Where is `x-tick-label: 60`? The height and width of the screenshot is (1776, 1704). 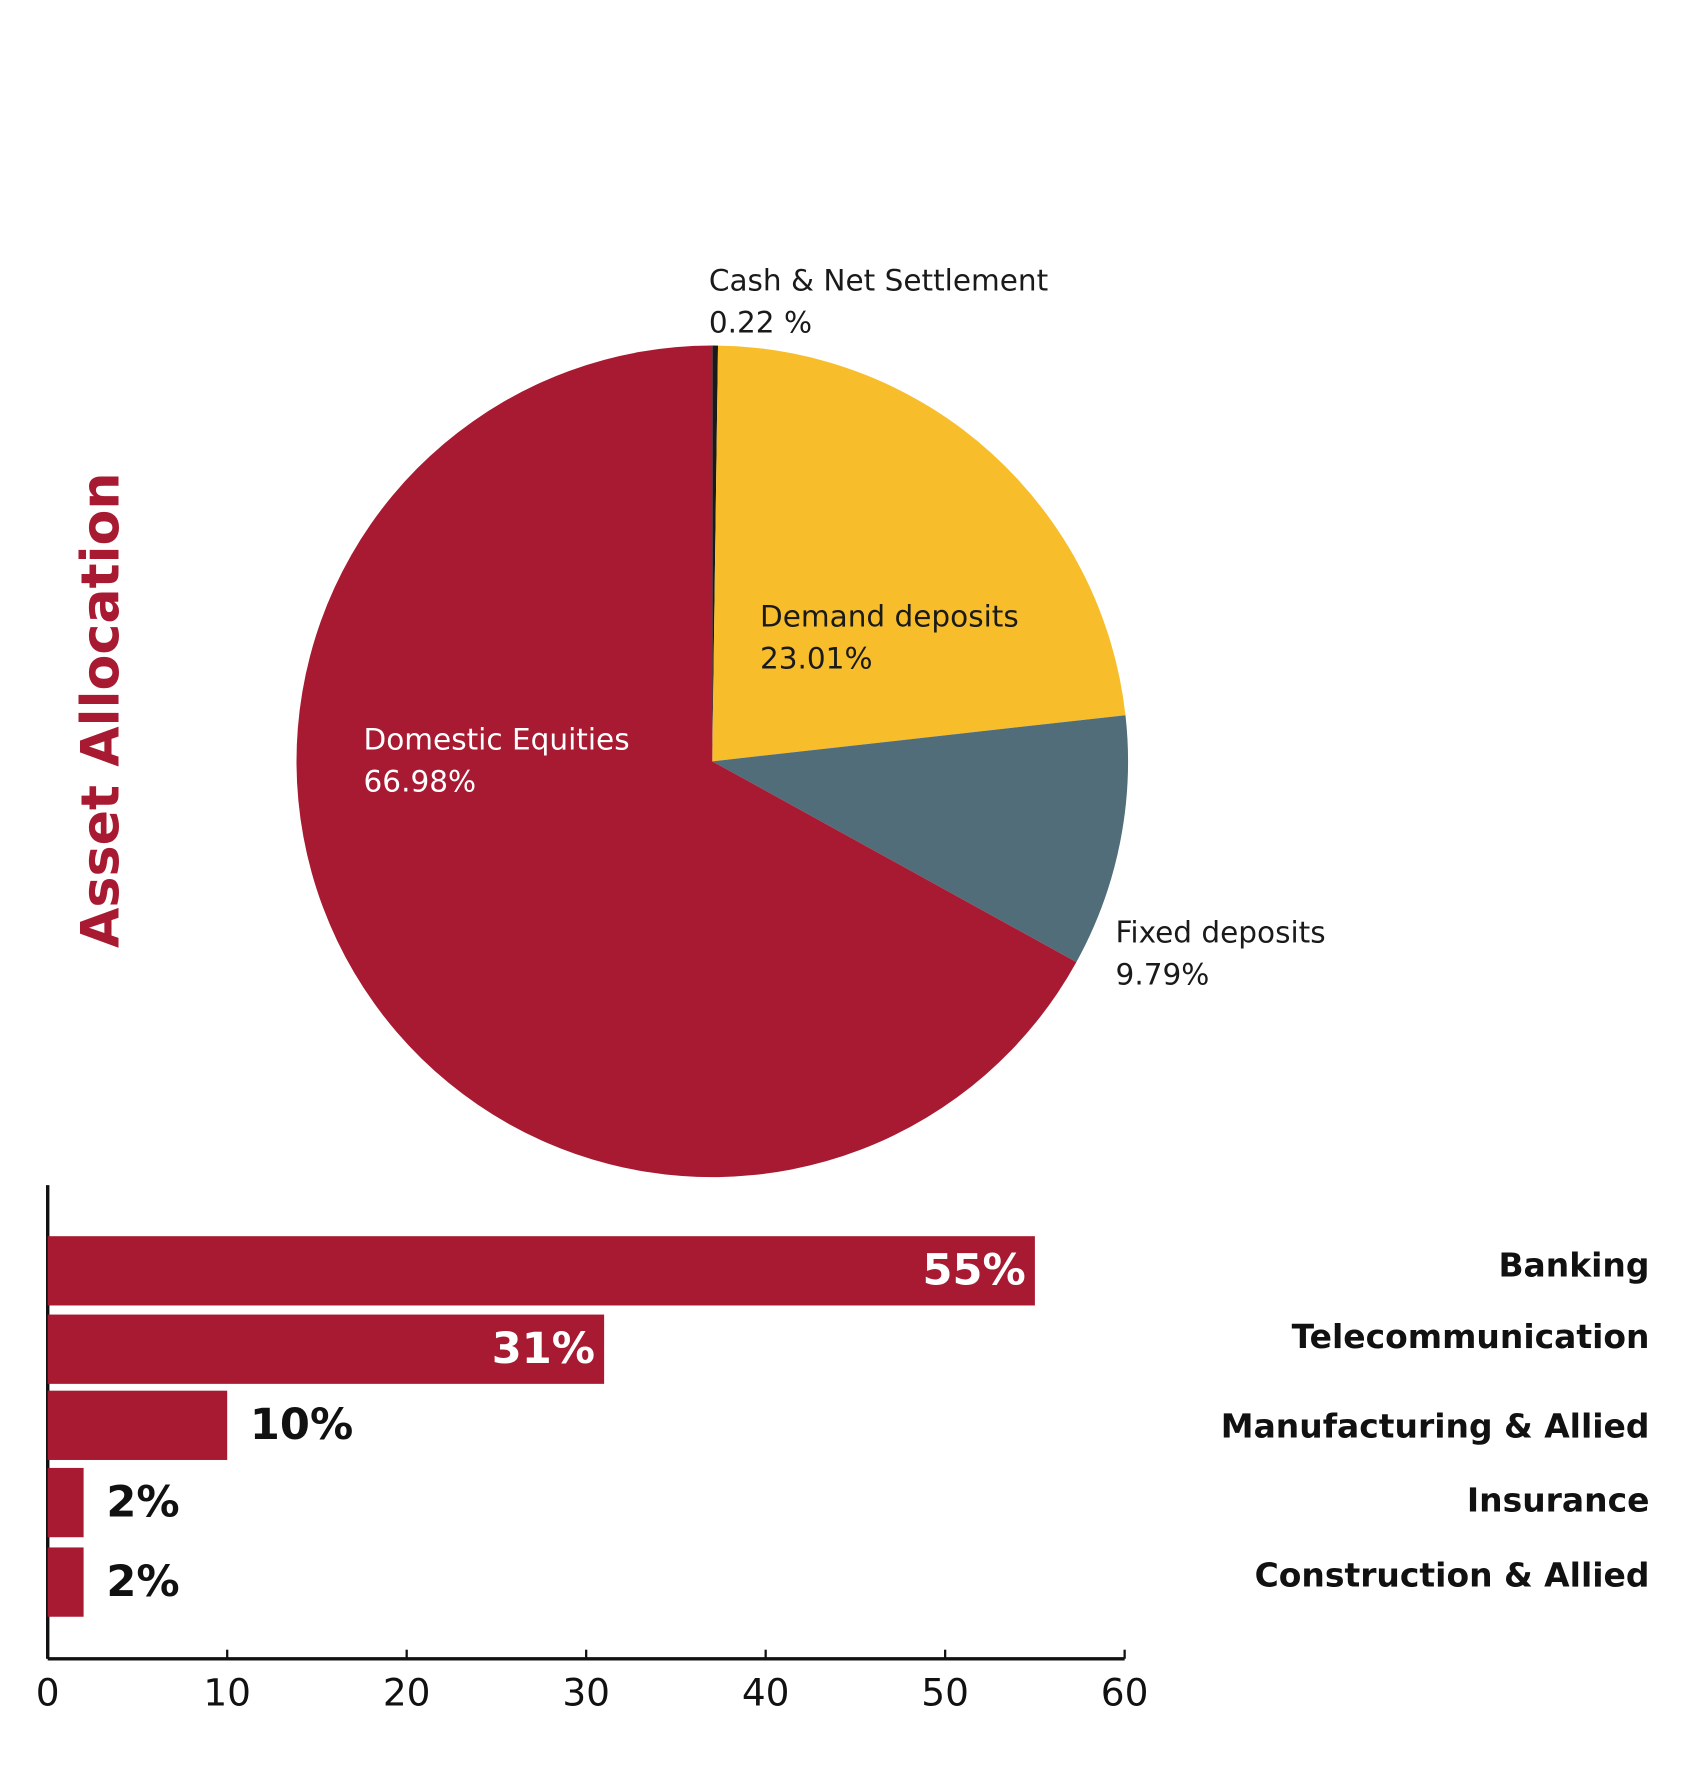 x-tick-label: 60 is located at coordinates (1125, 1693).